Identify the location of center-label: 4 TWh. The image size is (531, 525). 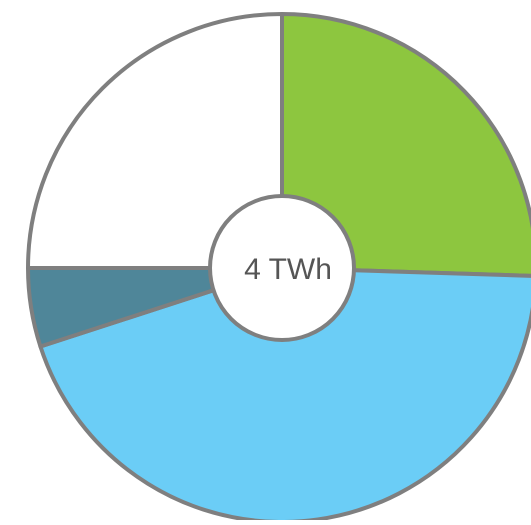
(288, 269).